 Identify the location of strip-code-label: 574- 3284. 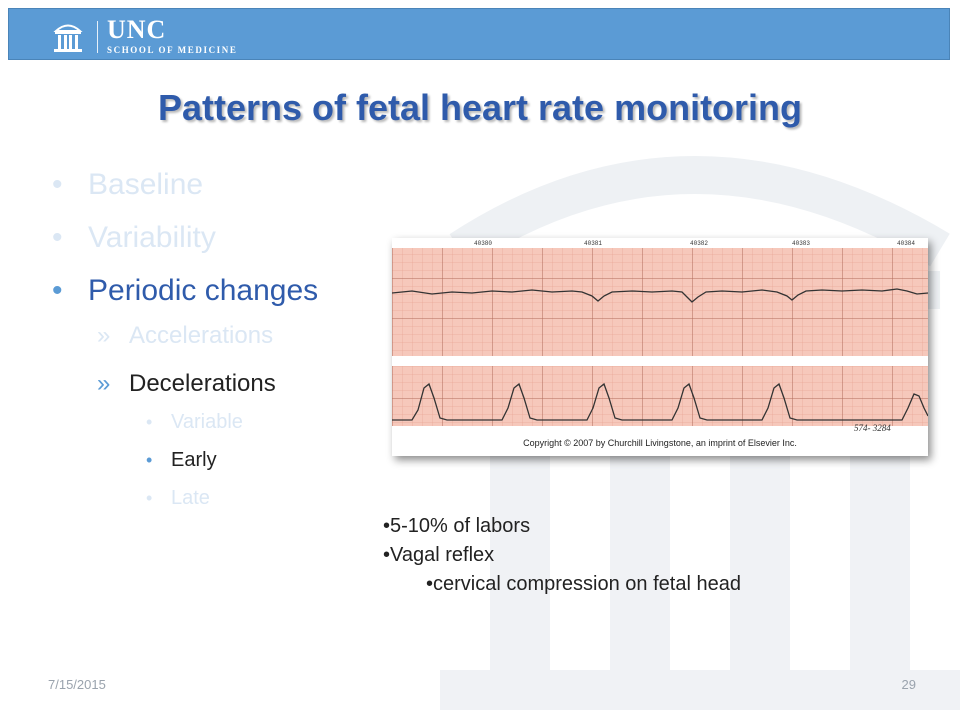
(872, 428).